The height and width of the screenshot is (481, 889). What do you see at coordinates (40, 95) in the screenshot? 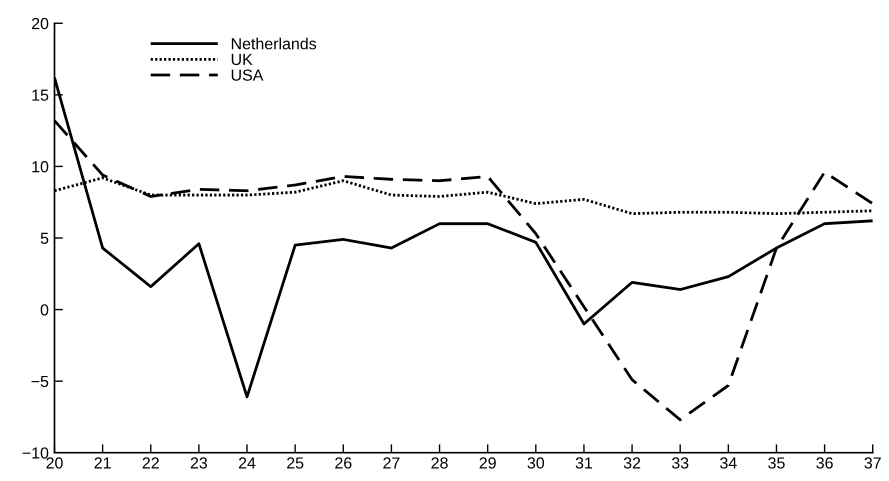
I see `y-tick-label: 15` at bounding box center [40, 95].